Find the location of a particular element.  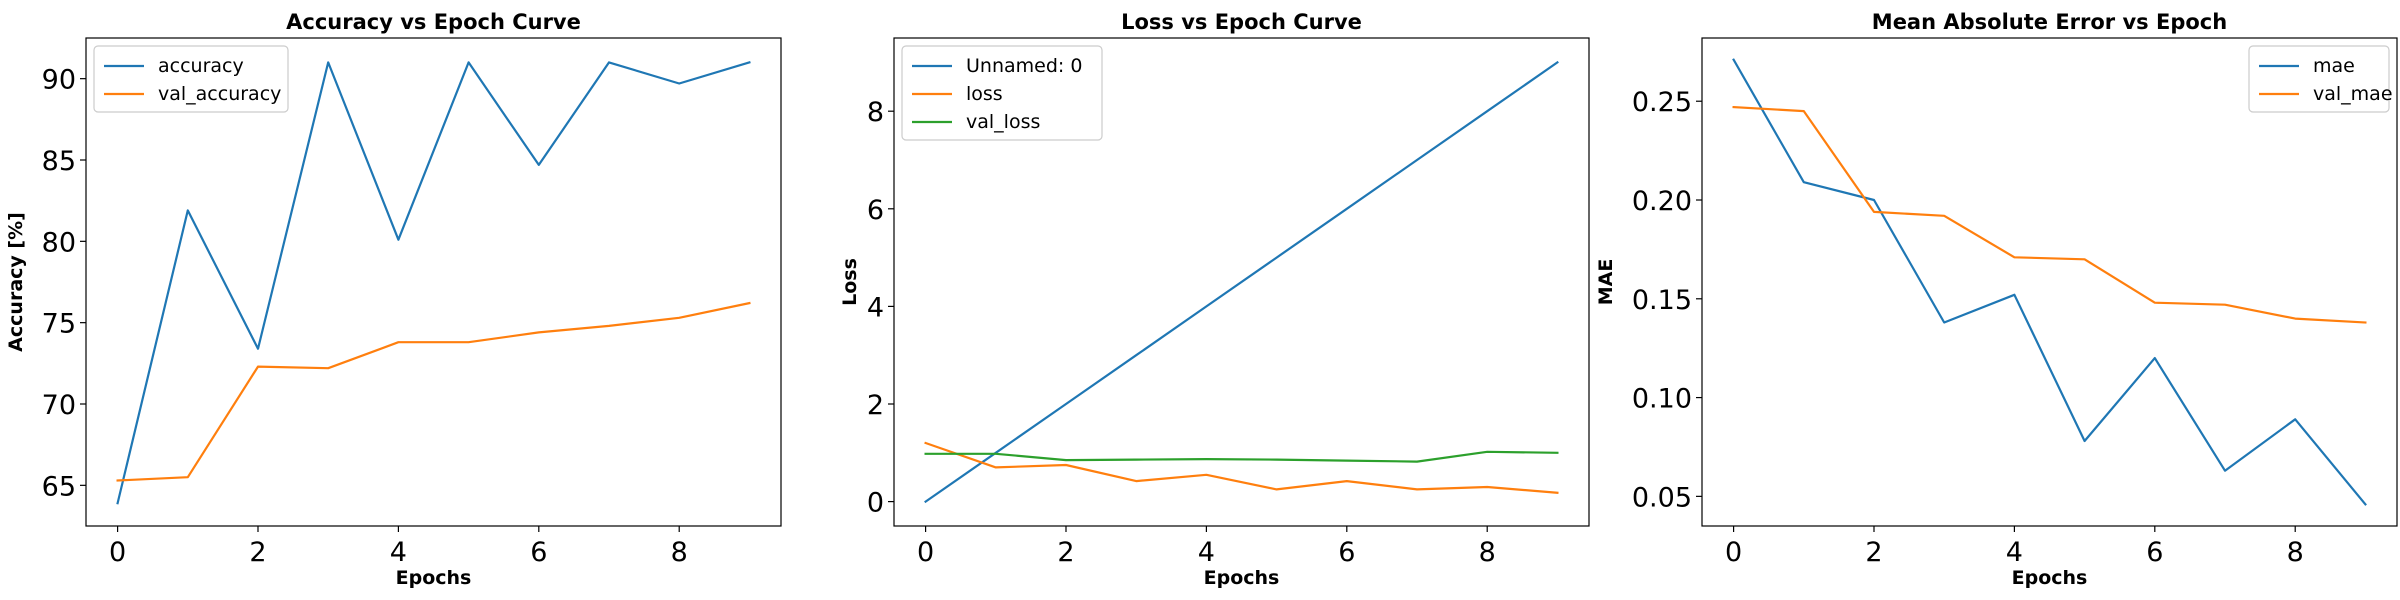

legend: Unnamed: 0 loss val_loss is located at coordinates (1002, 93).